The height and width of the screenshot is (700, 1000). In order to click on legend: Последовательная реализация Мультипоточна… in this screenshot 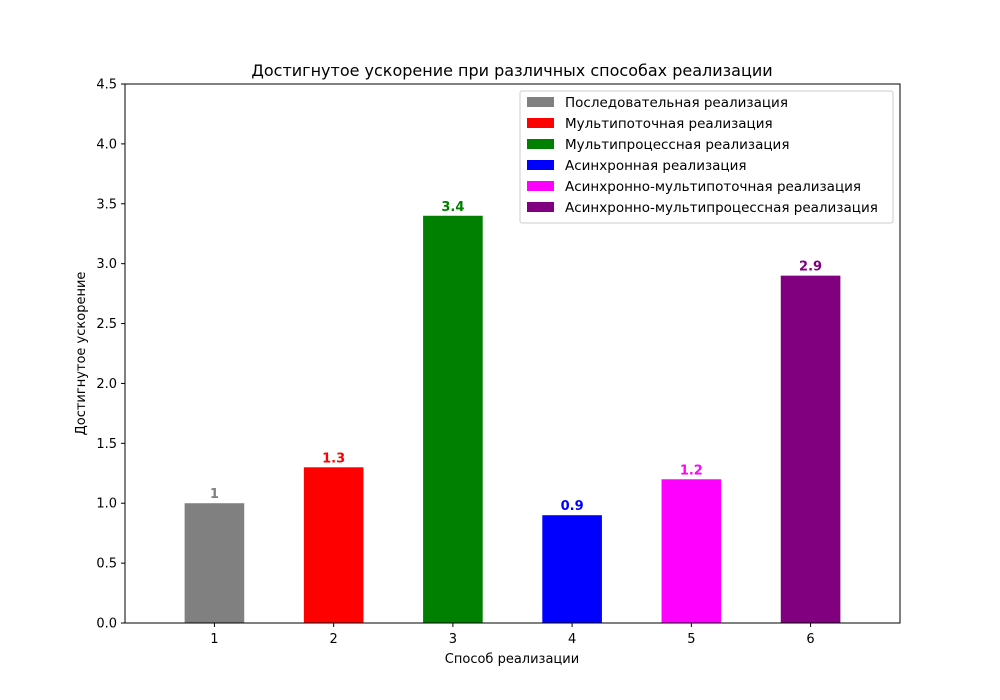, I will do `click(706, 157)`.